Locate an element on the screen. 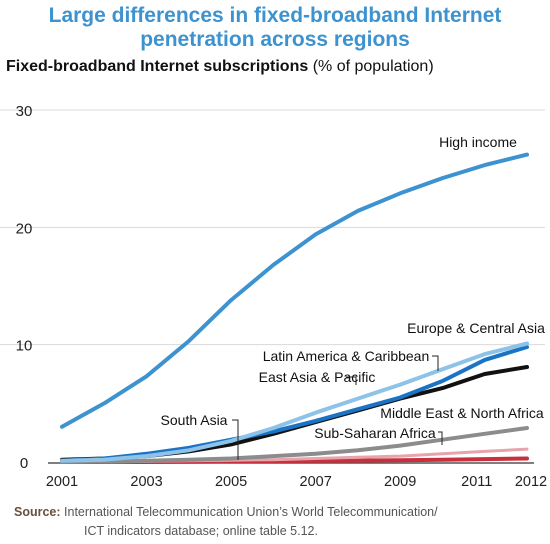  y-tick-label: 10 is located at coordinates (24, 346).